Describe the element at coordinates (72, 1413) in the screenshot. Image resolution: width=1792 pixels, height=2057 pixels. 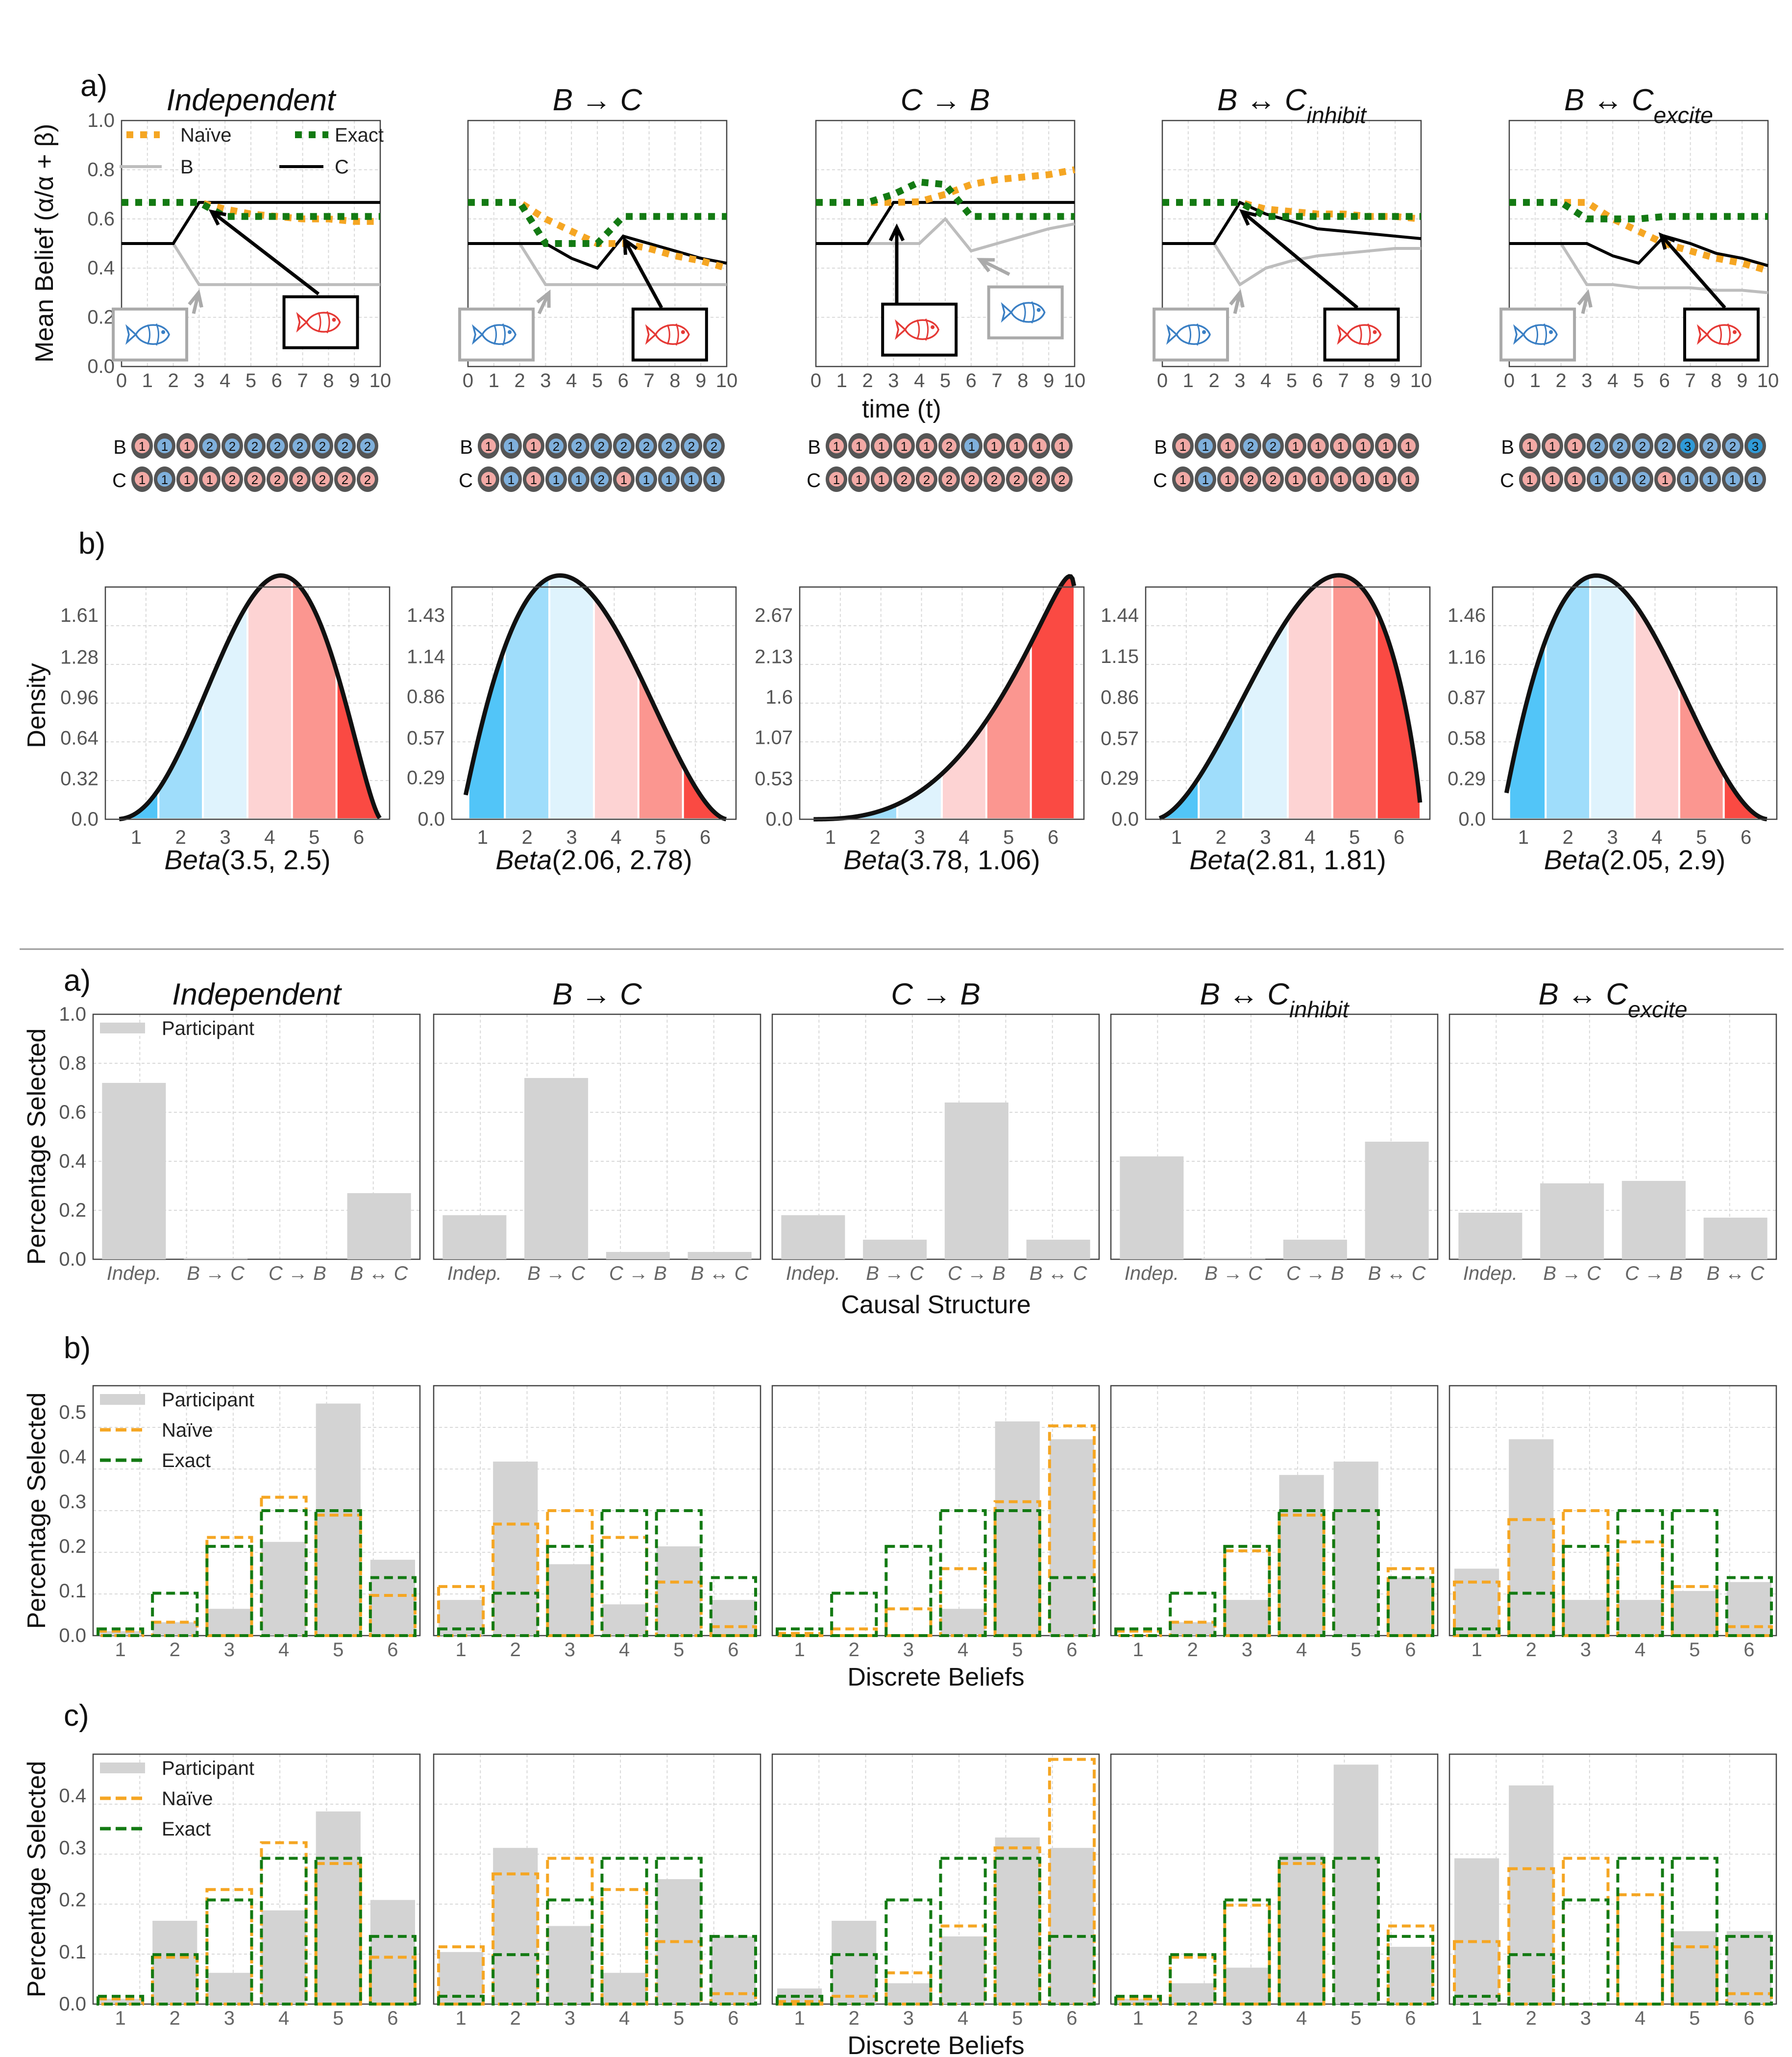
I see `y-tick-label: 0.5` at that location.